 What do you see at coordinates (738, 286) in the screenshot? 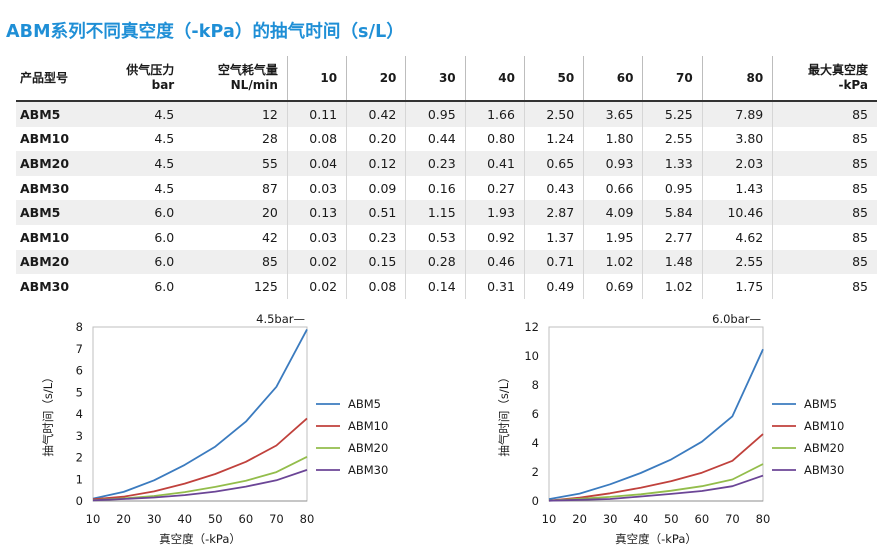
I see `cell-evacuation-time: 1.75` at bounding box center [738, 286].